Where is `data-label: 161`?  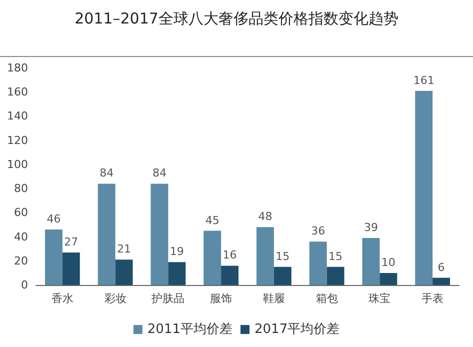 data-label: 161 is located at coordinates (423, 80).